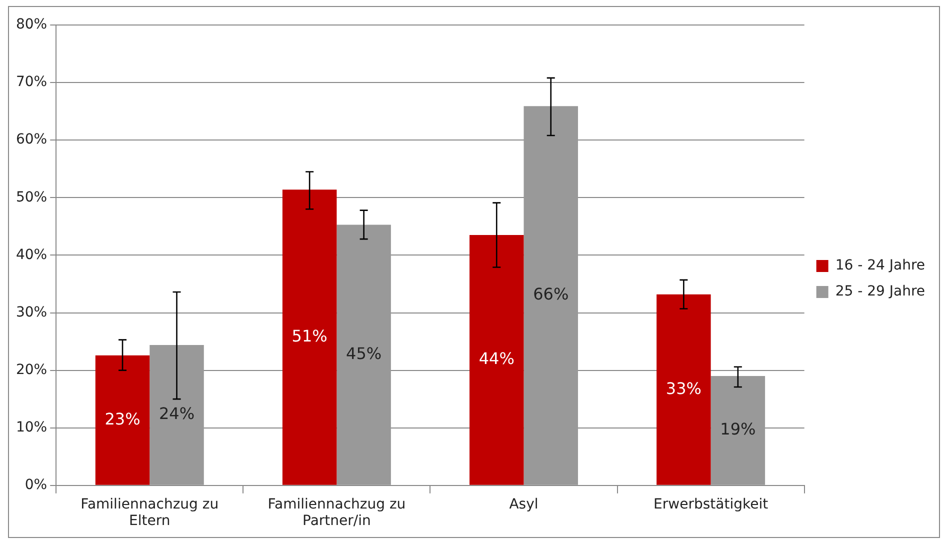 The height and width of the screenshot is (542, 948). Describe the element at coordinates (32, 197) in the screenshot. I see `y-tick-label: 50%` at that location.